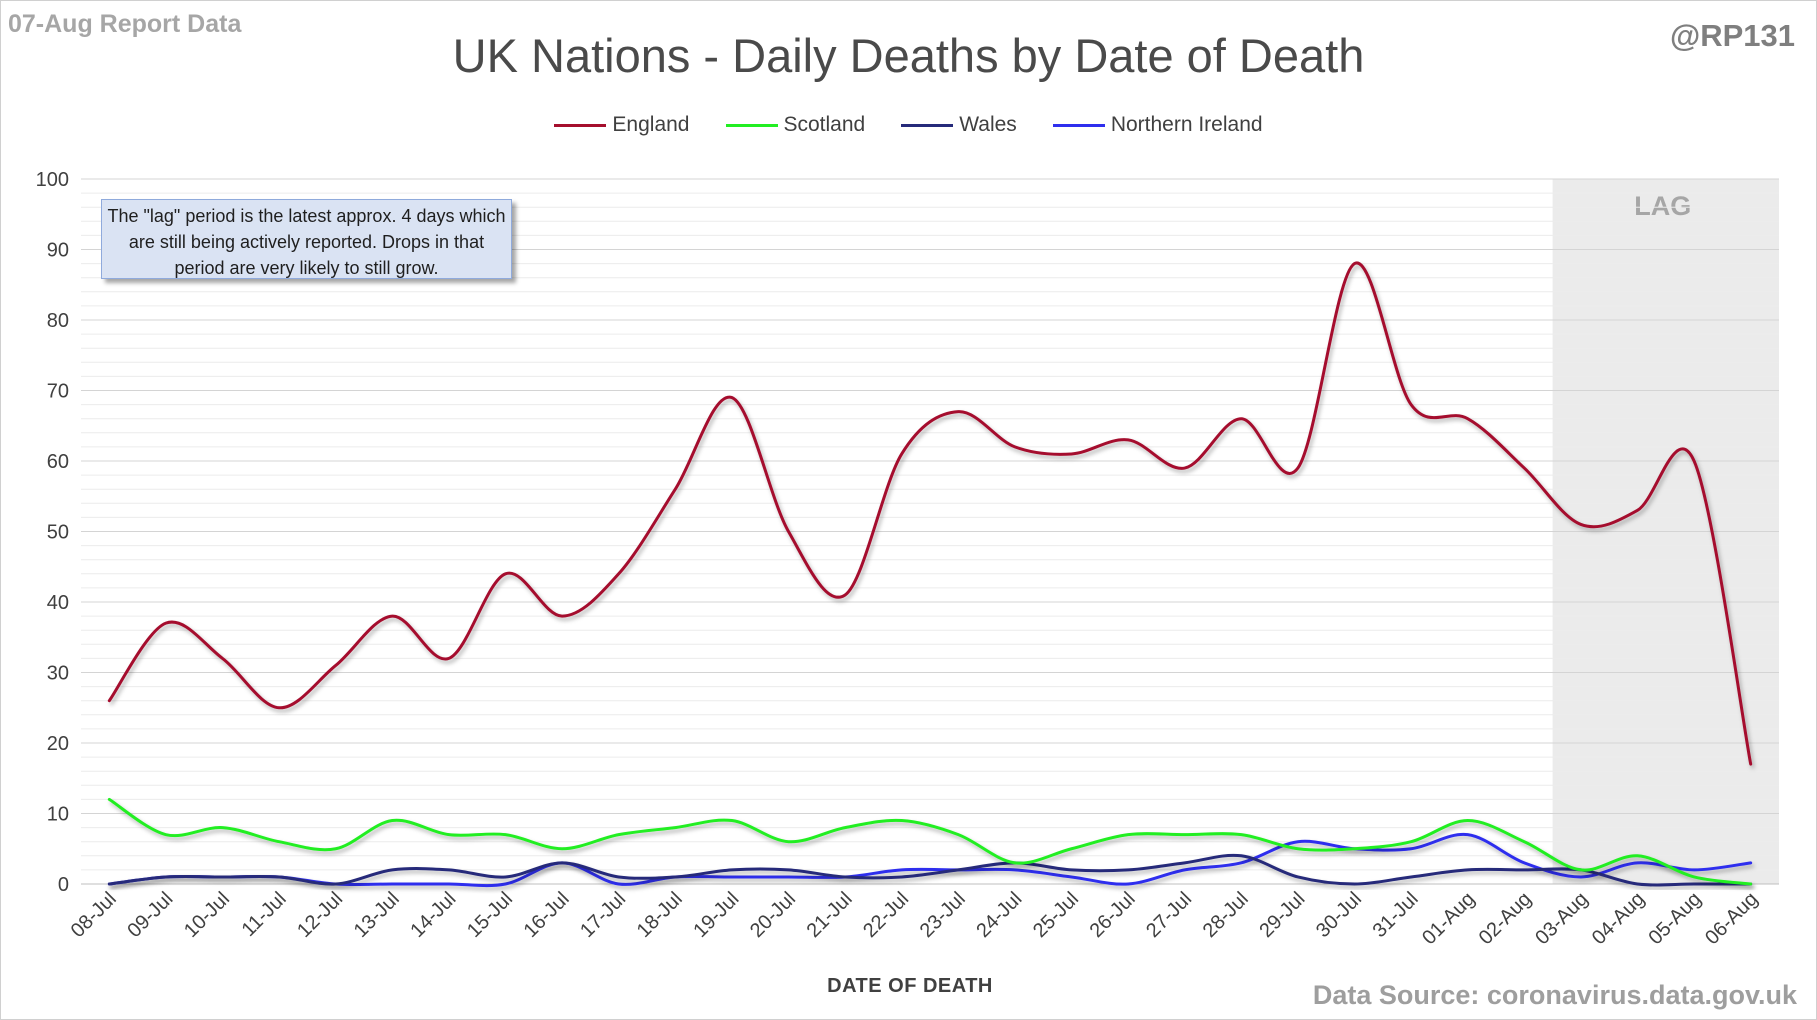  What do you see at coordinates (58, 533) in the screenshot?
I see `y-tick-label: 50` at bounding box center [58, 533].